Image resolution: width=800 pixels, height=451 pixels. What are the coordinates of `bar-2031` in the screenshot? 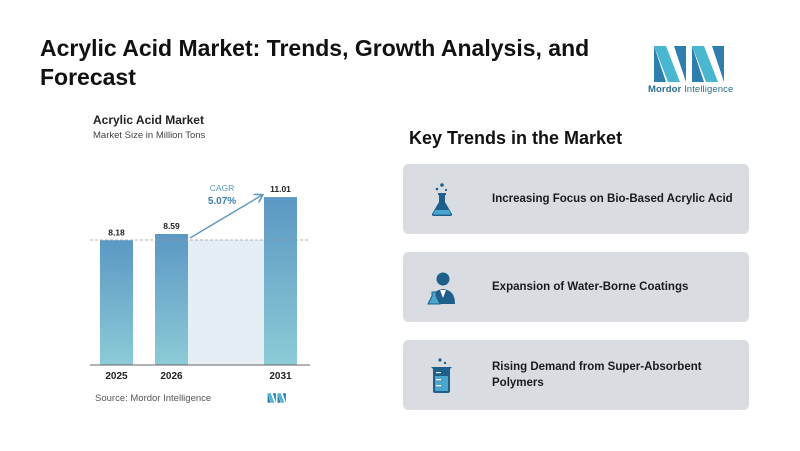 It's located at (280, 281).